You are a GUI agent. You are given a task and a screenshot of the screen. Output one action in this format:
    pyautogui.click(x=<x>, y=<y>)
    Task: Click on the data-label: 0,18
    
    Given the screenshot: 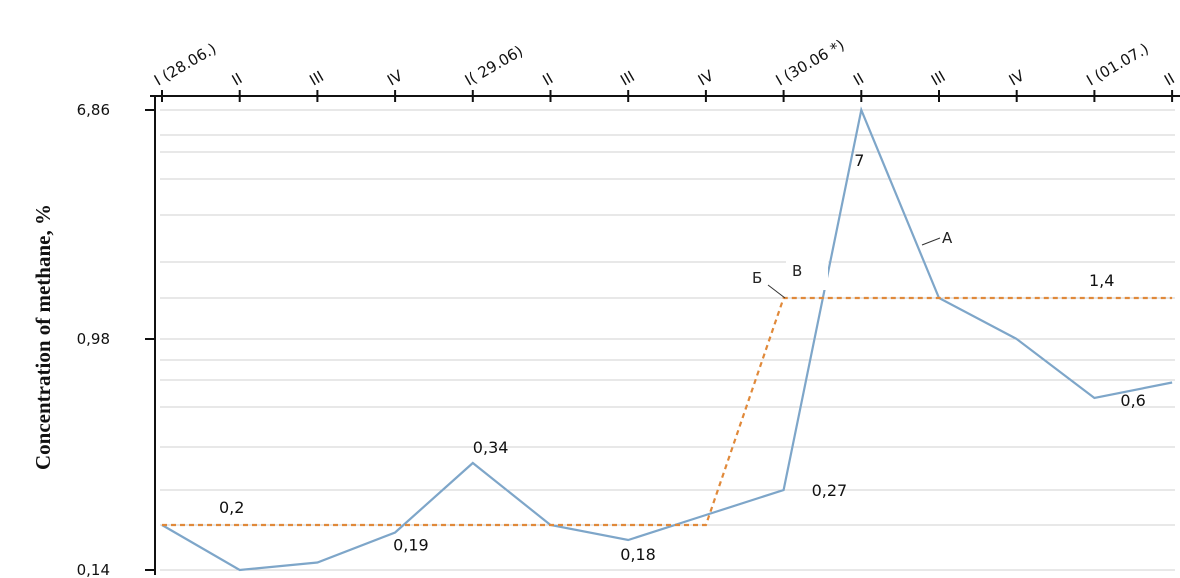 What is the action you would take?
    pyautogui.click(x=638, y=554)
    